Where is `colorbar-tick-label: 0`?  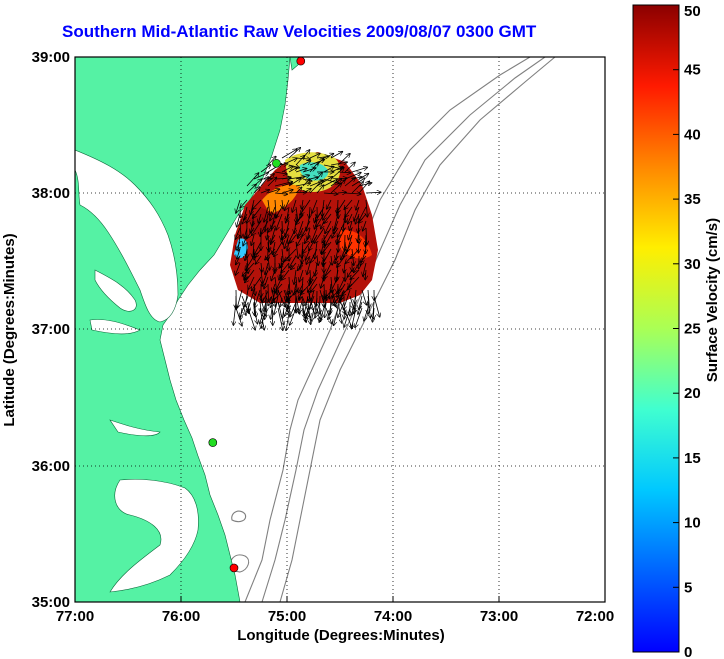 colorbar-tick-label: 0 is located at coordinates (688, 651).